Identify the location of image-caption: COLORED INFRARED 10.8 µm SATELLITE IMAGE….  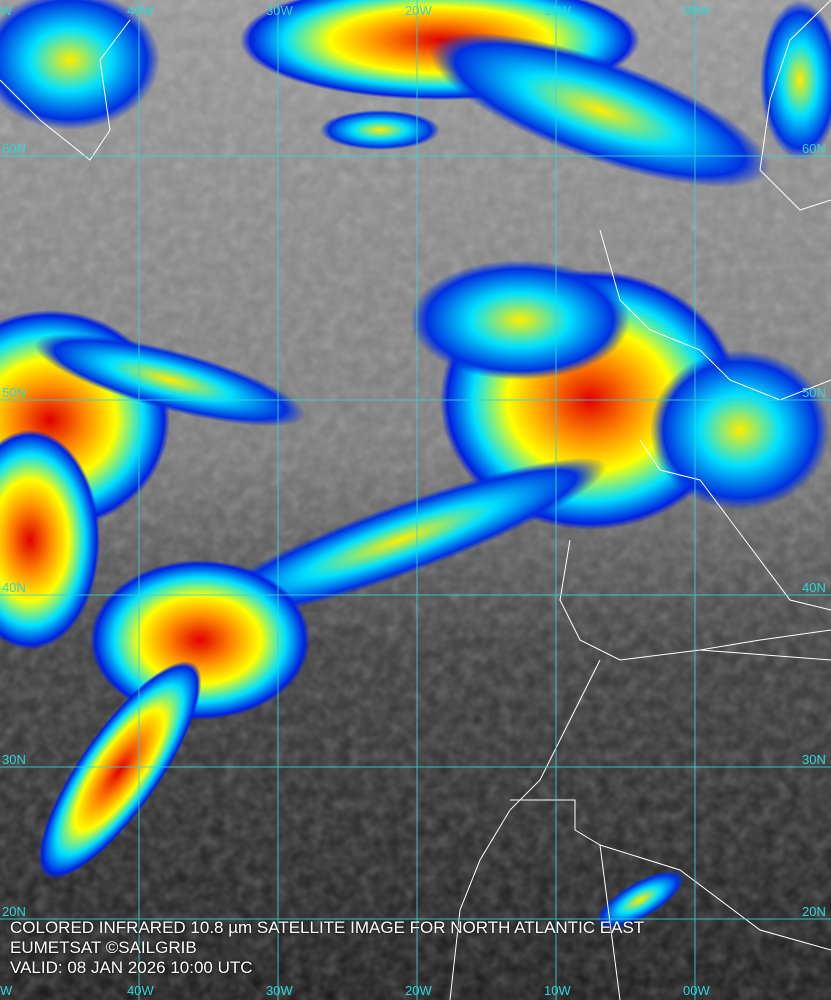
(327, 948).